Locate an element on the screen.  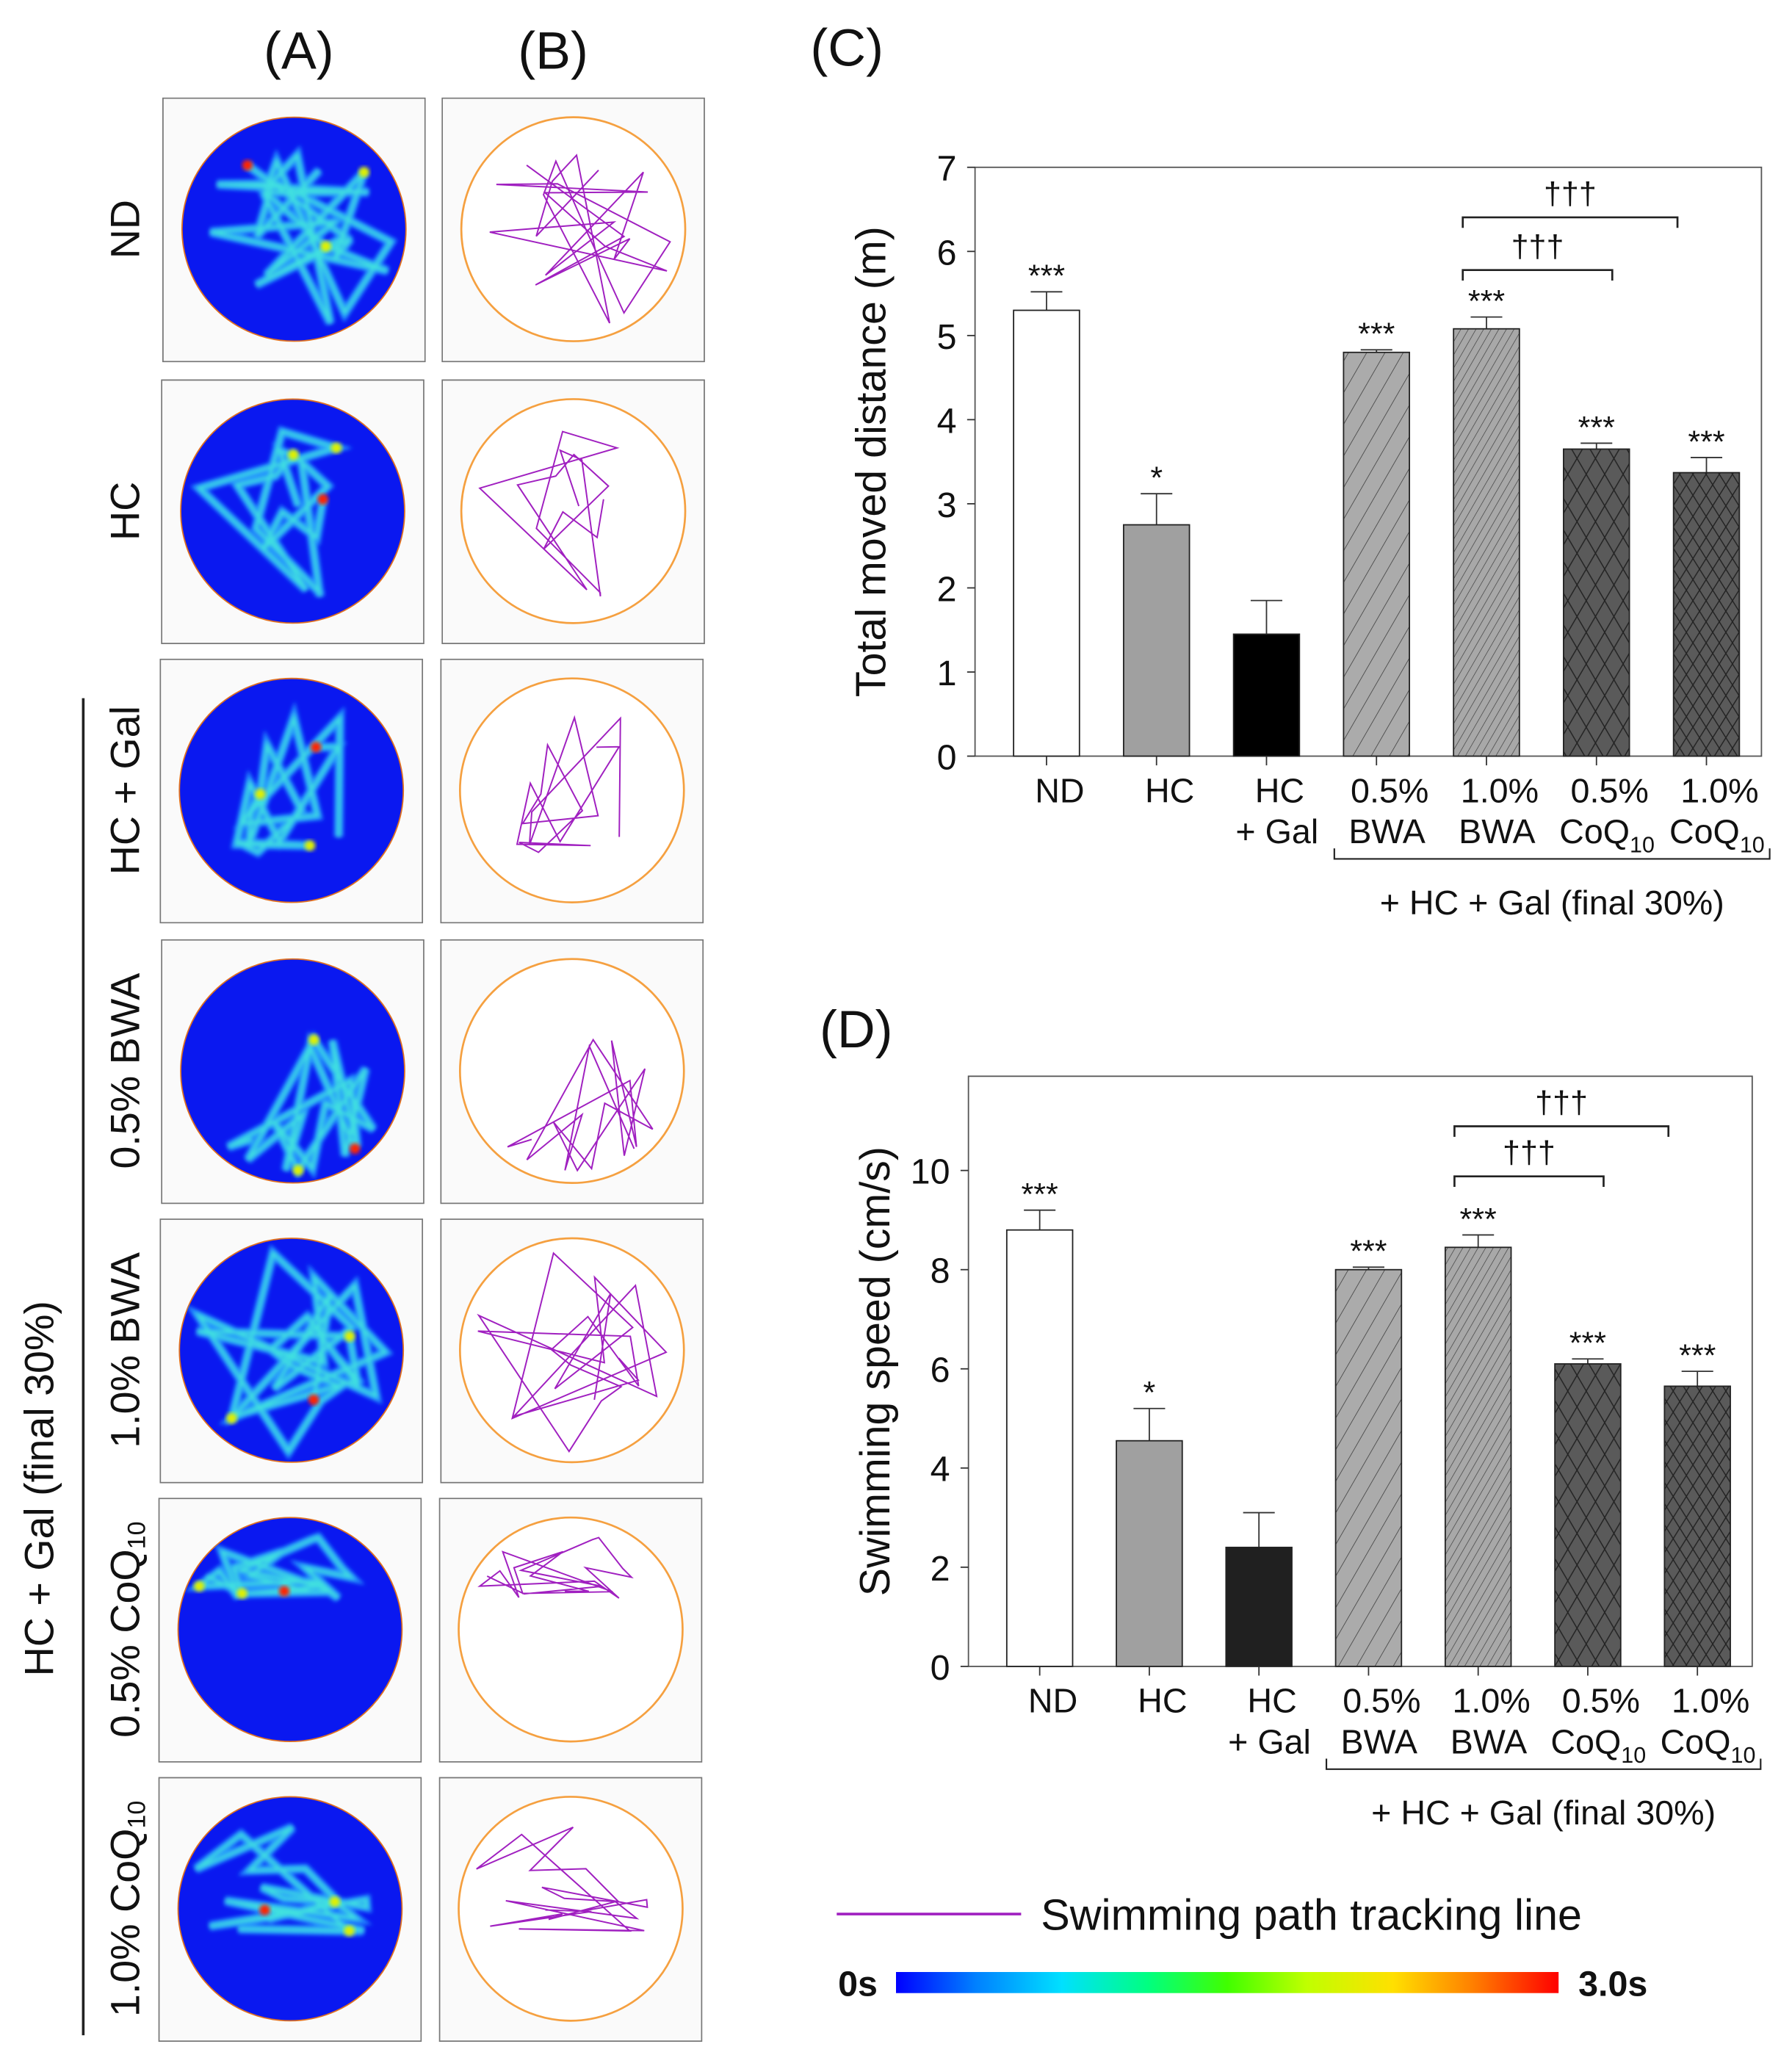
y-tick-label: 5 is located at coordinates (947, 337).